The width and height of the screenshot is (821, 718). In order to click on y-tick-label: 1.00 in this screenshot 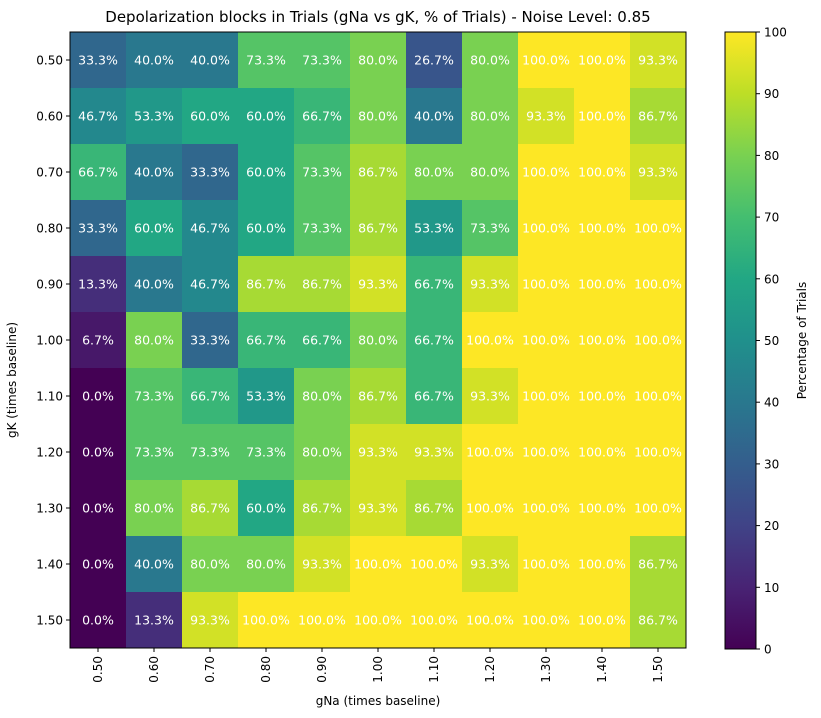, I will do `click(49, 341)`.